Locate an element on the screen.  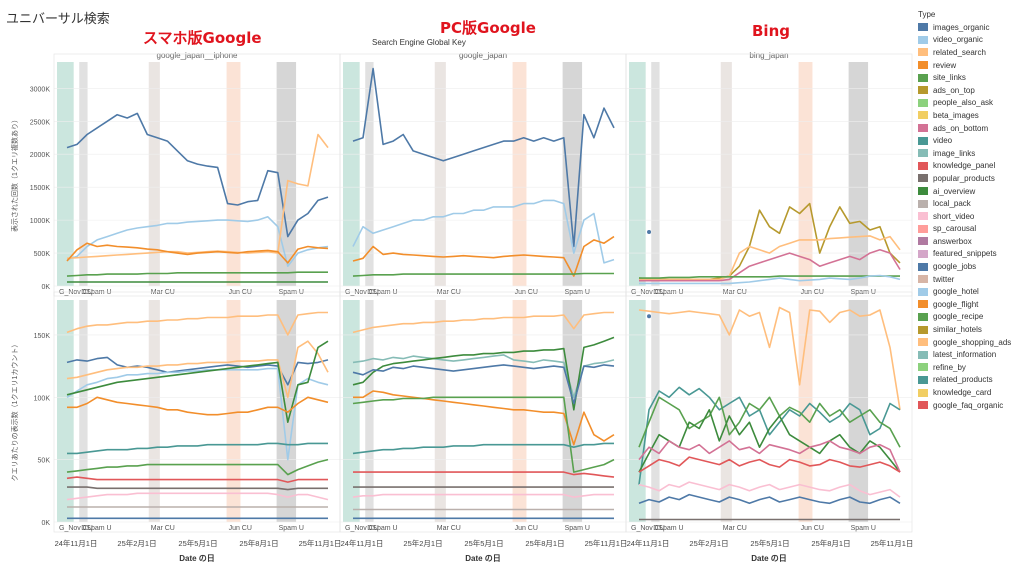
legend-item-site_links: site_links is located at coordinates (970, 77).